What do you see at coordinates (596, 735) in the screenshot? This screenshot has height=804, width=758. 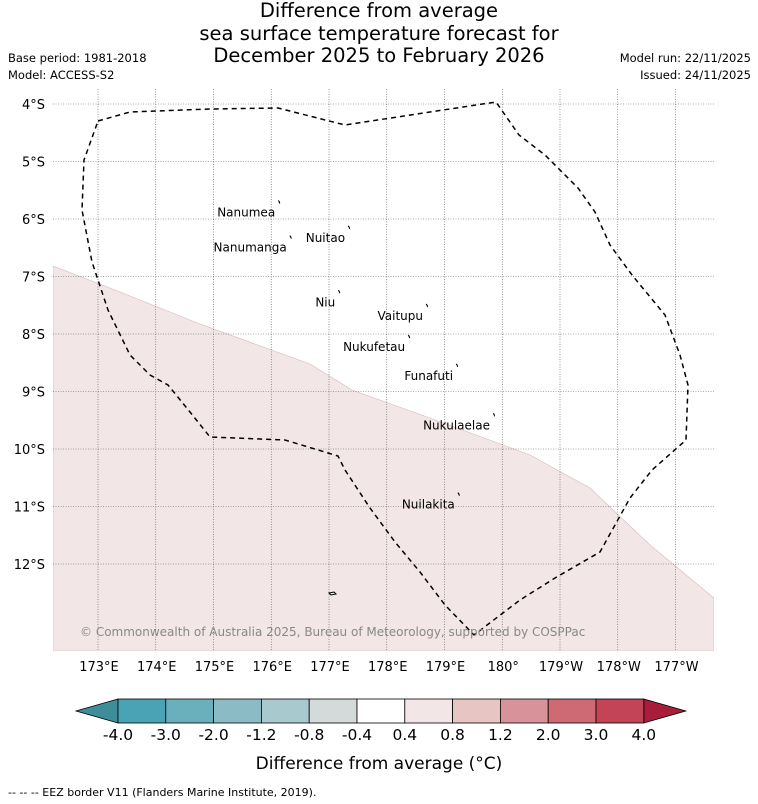 I see `colorbar-tick-label: 3.0` at bounding box center [596, 735].